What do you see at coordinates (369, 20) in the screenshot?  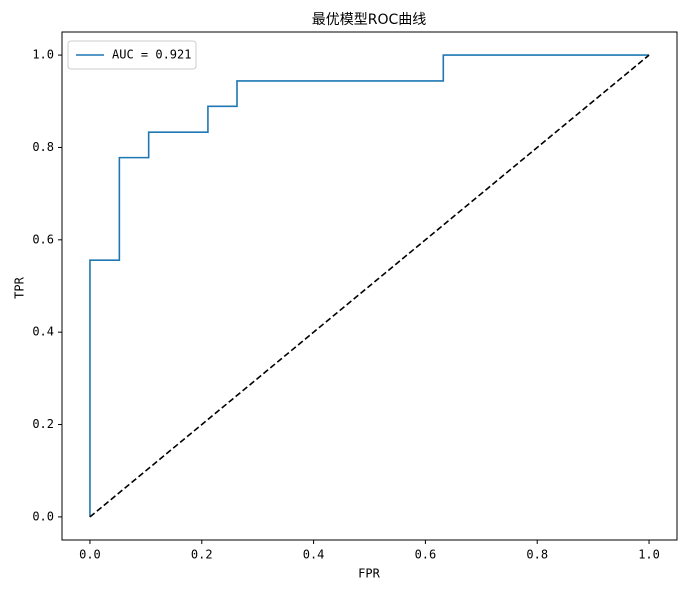 I see `chart-title: 最优模型ROC曲线` at bounding box center [369, 20].